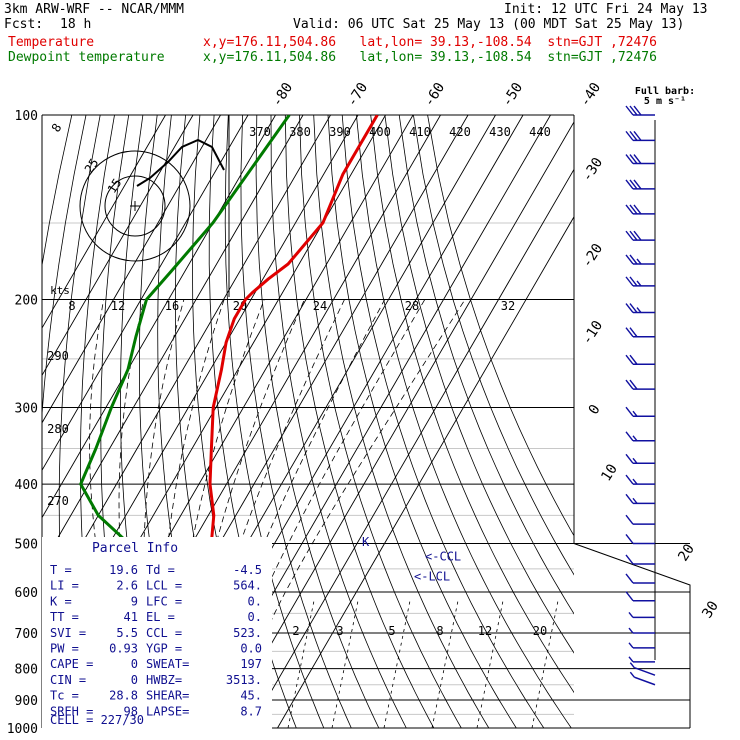  I want to click on forecast-label: Fcst:, so click(24, 24).